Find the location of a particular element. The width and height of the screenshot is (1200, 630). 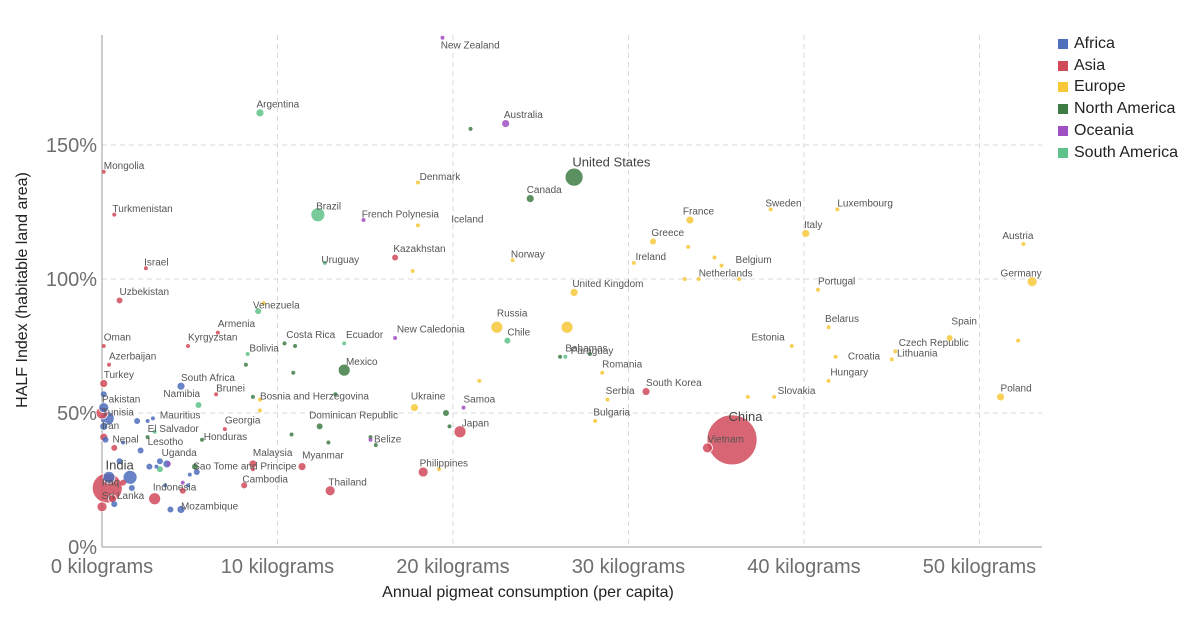

legend-item: South America is located at coordinates (1118, 153).